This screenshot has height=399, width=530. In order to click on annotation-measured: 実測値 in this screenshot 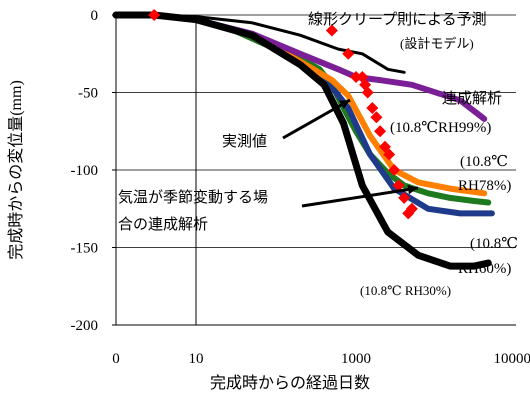, I will do `click(244, 141)`.